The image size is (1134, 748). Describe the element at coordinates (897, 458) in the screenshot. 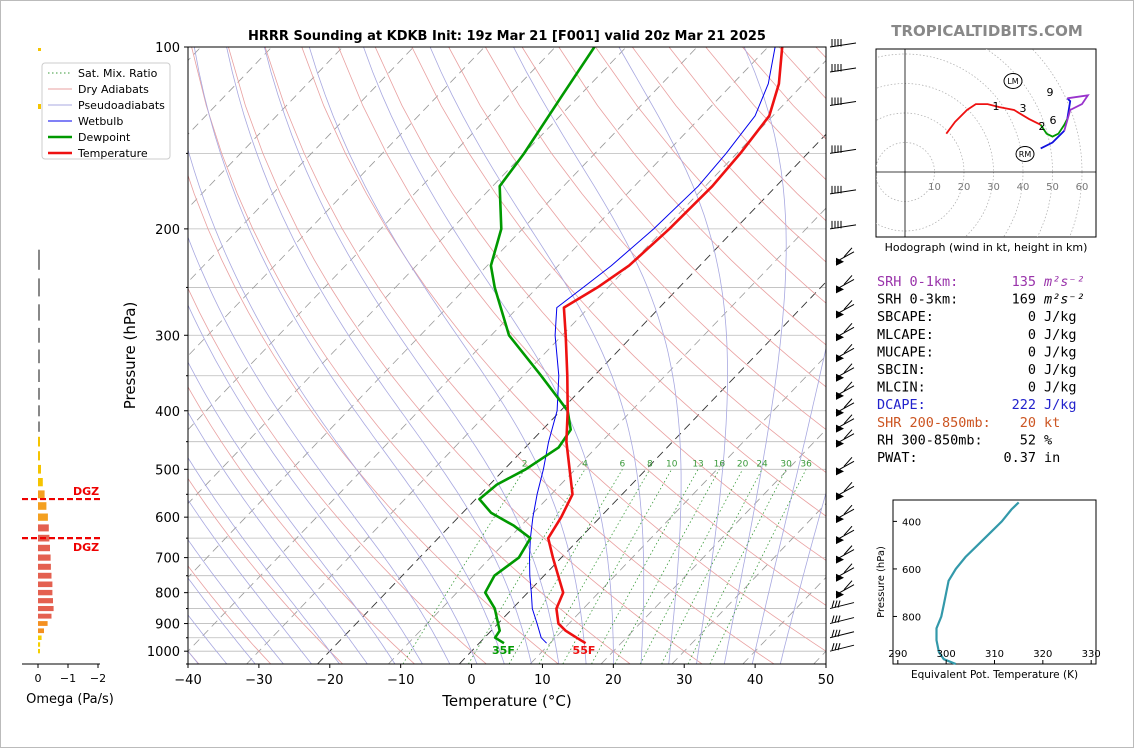

I see `index-label: PWAT:` at that location.